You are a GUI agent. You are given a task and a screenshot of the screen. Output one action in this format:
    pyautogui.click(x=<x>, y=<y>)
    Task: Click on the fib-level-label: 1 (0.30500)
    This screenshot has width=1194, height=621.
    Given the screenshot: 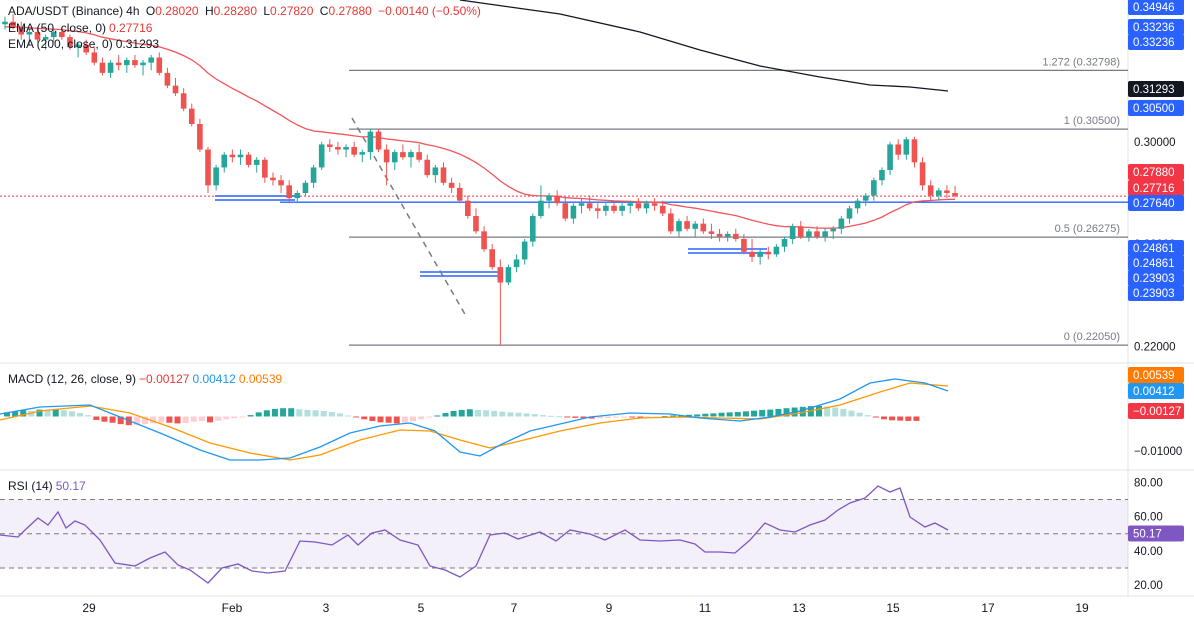 What is the action you would take?
    pyautogui.click(x=1092, y=121)
    